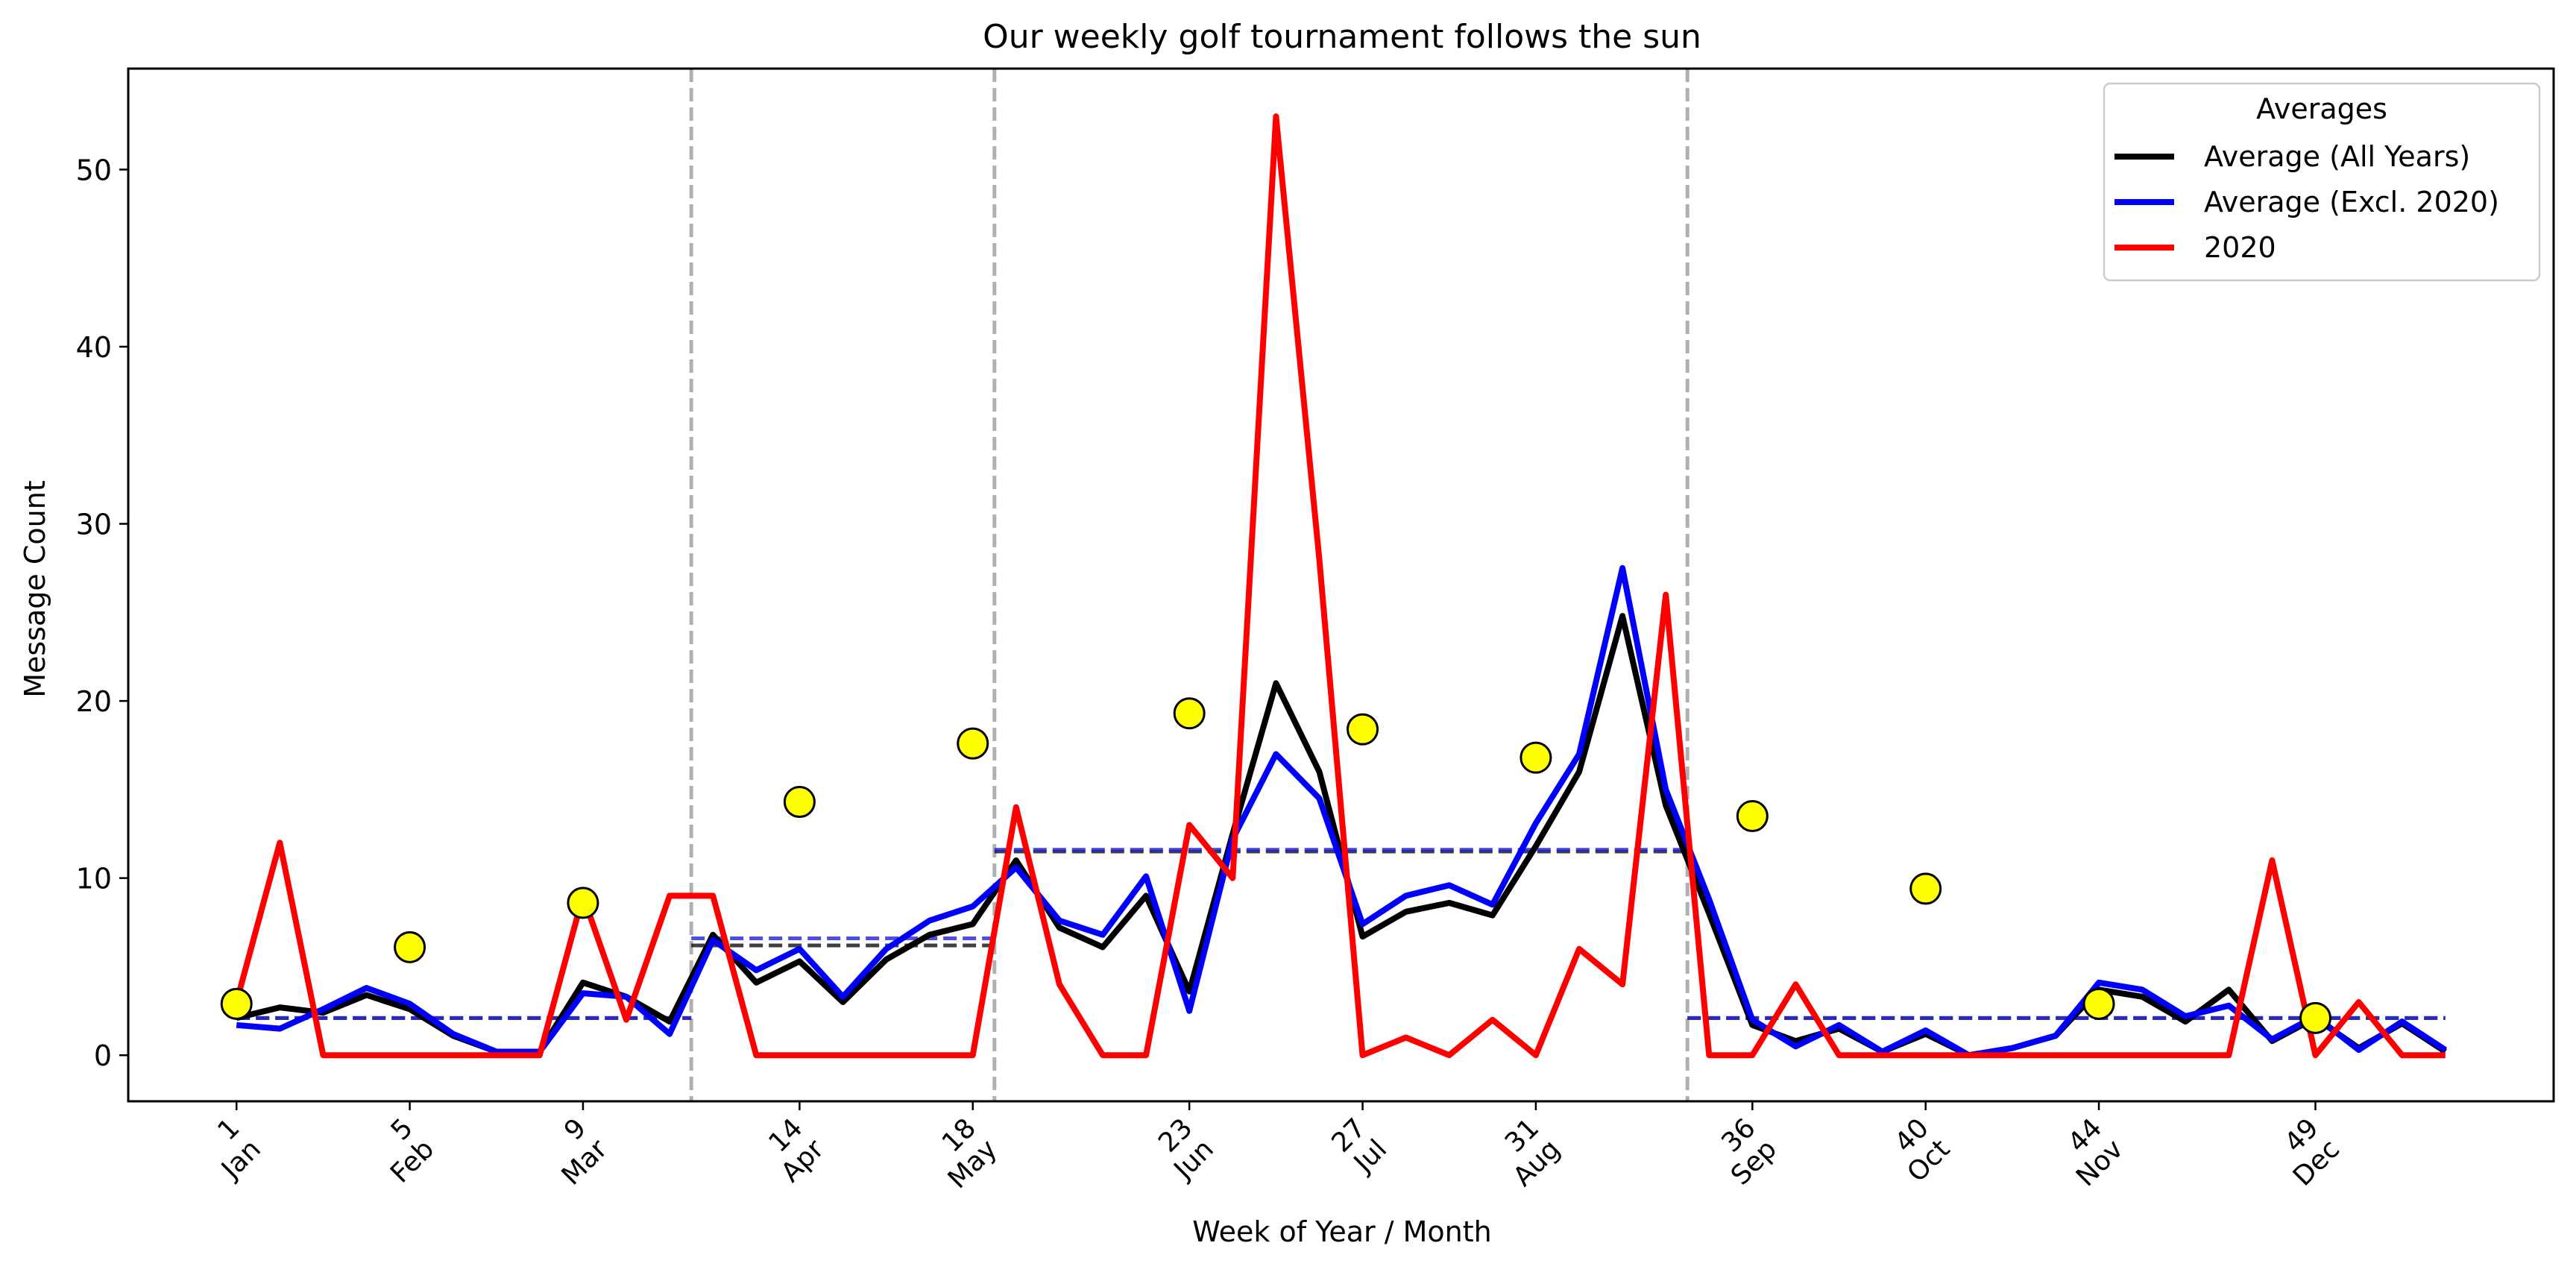 The width and height of the screenshot is (2576, 1275). I want to click on y-tick-label: 40, so click(94, 347).